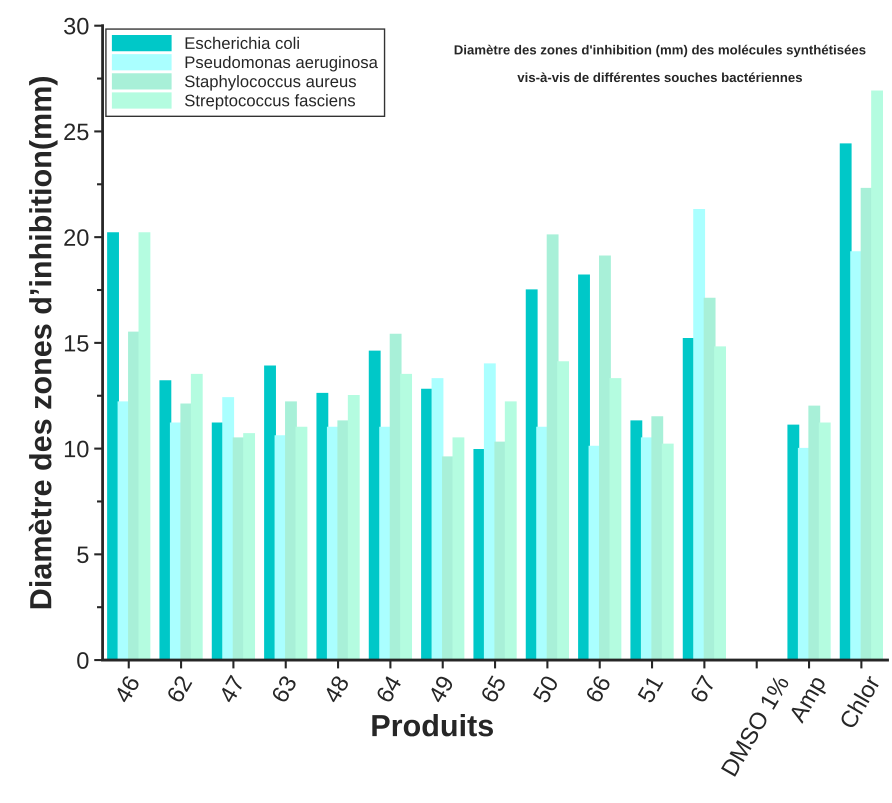  What do you see at coordinates (76, 449) in the screenshot?
I see `y-tick-label: 10` at bounding box center [76, 449].